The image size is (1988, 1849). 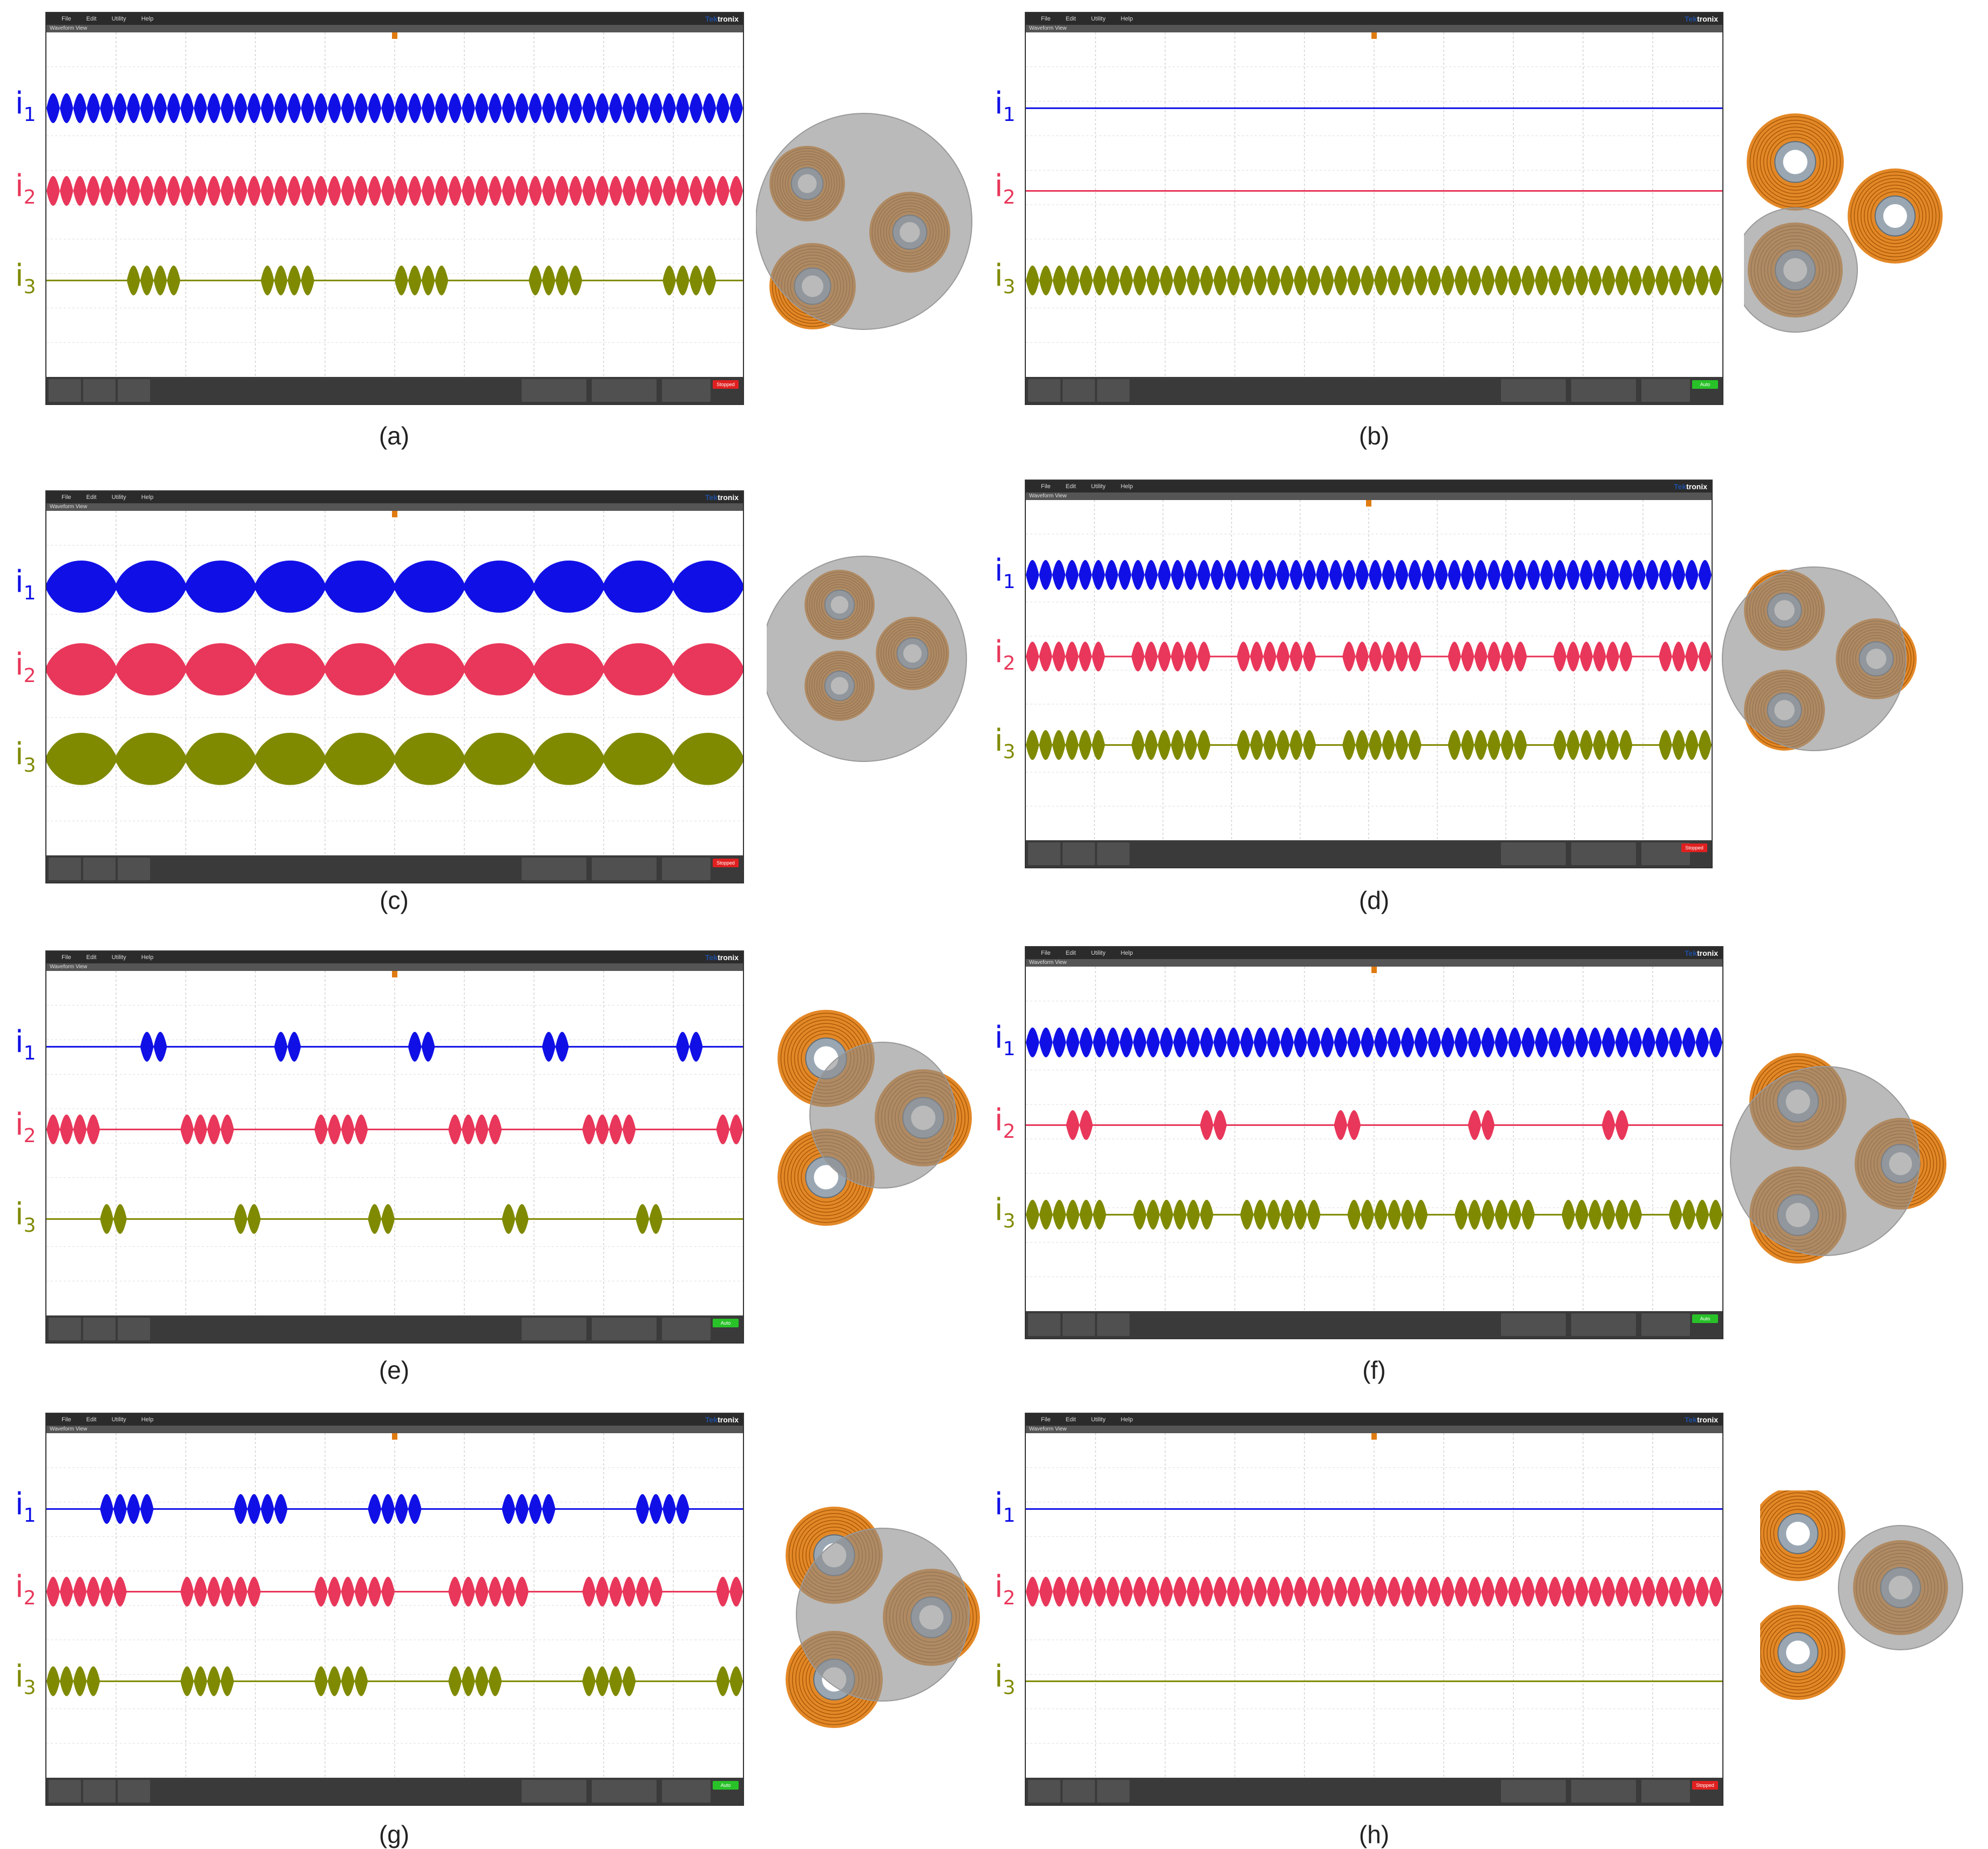 I want to click on trace-i3-pulse, so click(x=133, y=280).